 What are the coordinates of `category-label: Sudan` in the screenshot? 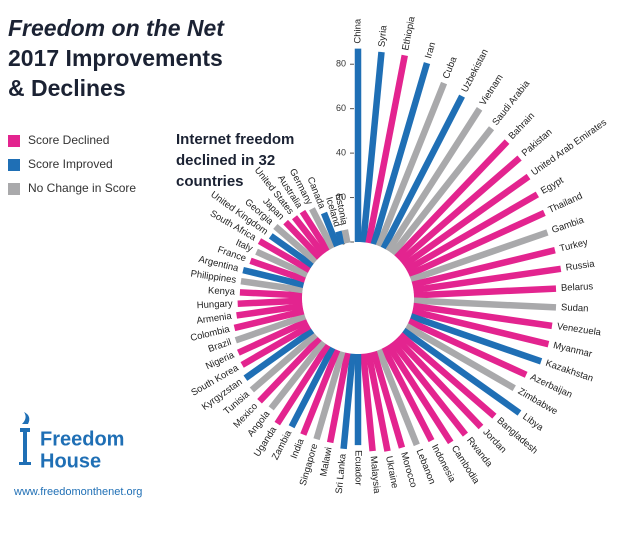 It's located at (575, 308).